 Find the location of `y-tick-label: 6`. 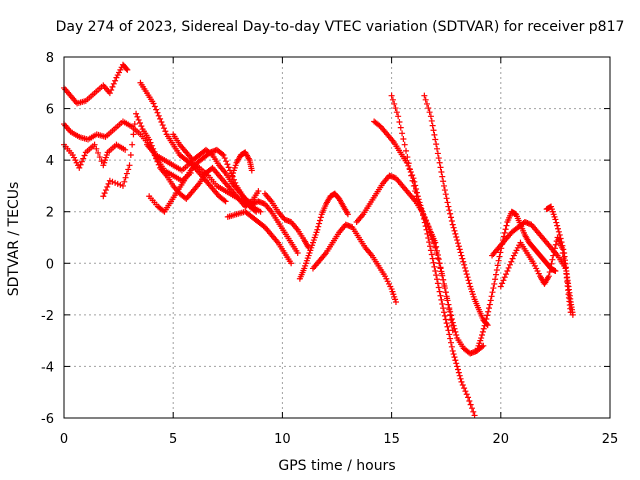

y-tick-label: 6 is located at coordinates (50, 110).